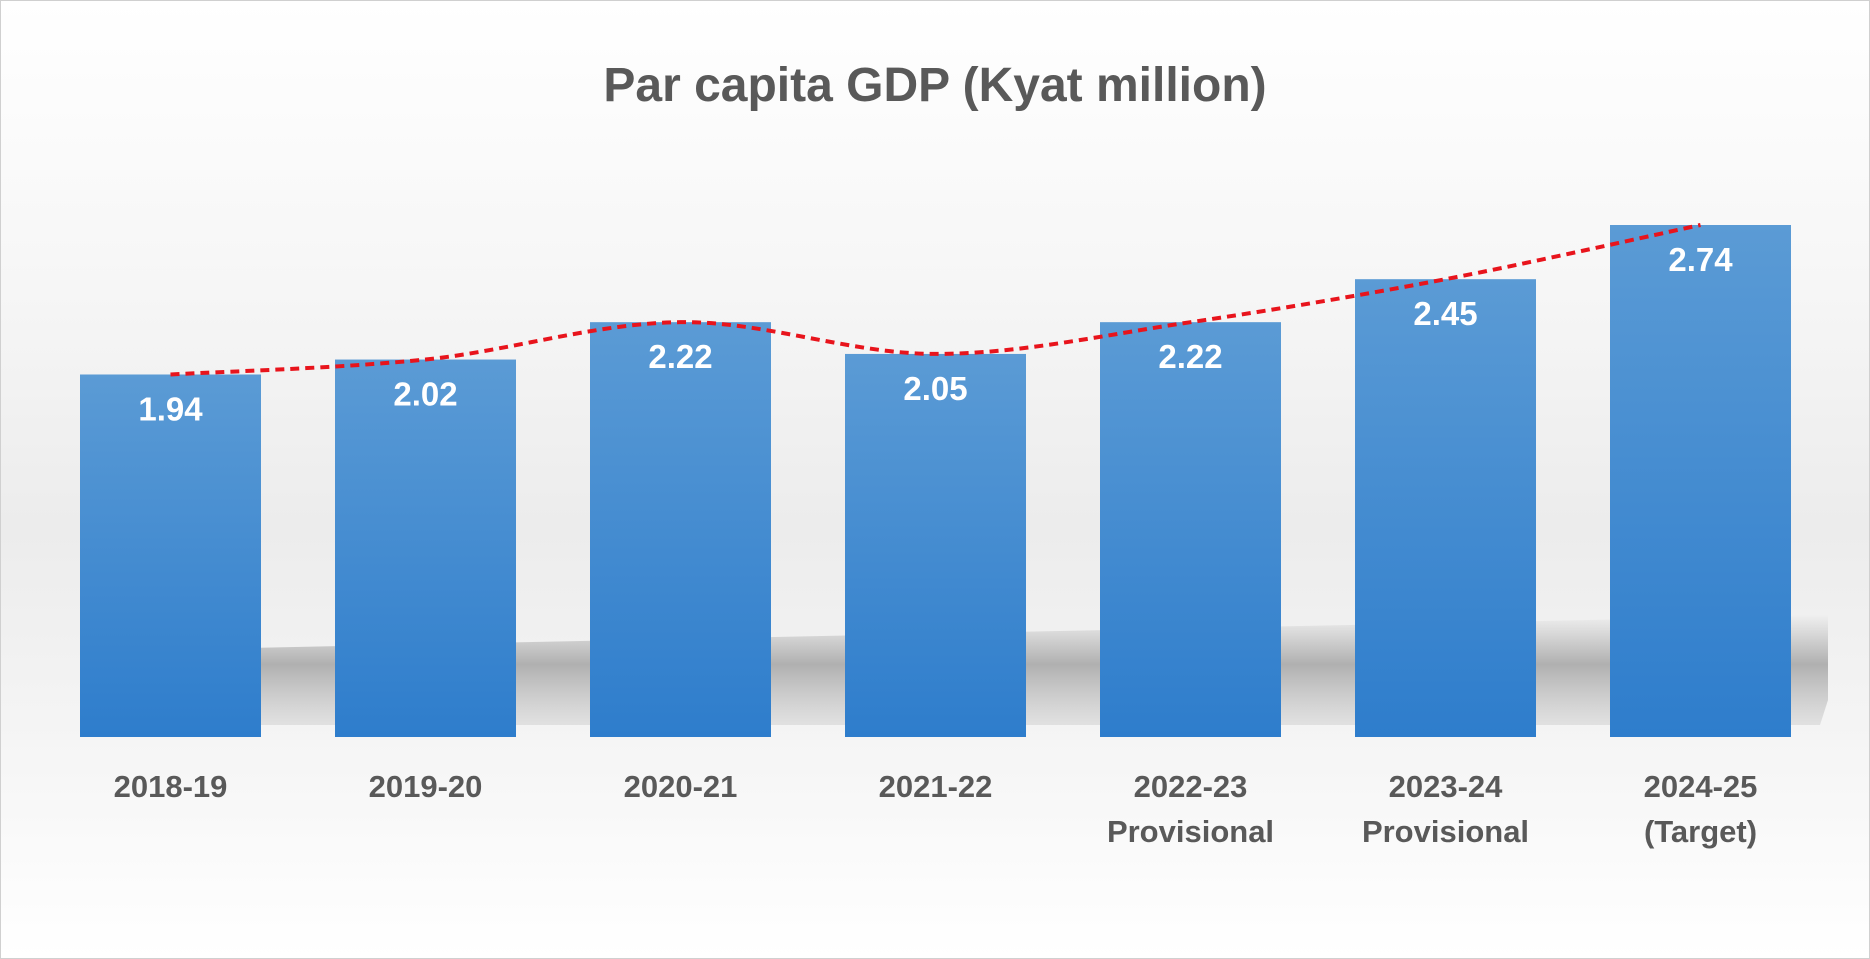 This screenshot has height=959, width=1870. I want to click on value-label-3: 2.05, so click(935, 388).